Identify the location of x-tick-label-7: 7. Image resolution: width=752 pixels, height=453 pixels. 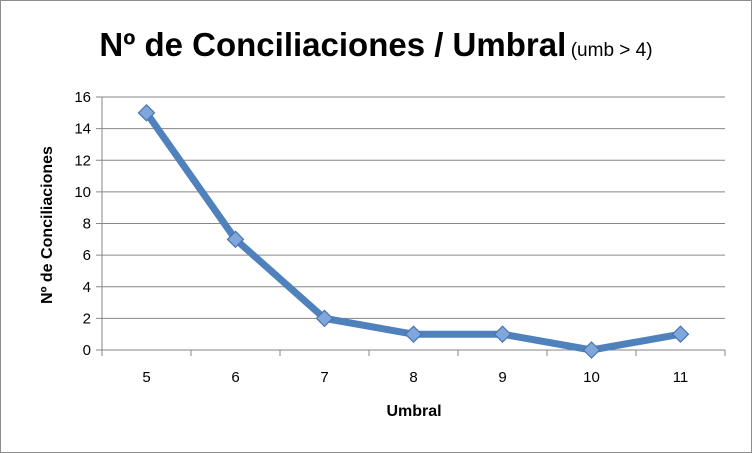
(324, 377).